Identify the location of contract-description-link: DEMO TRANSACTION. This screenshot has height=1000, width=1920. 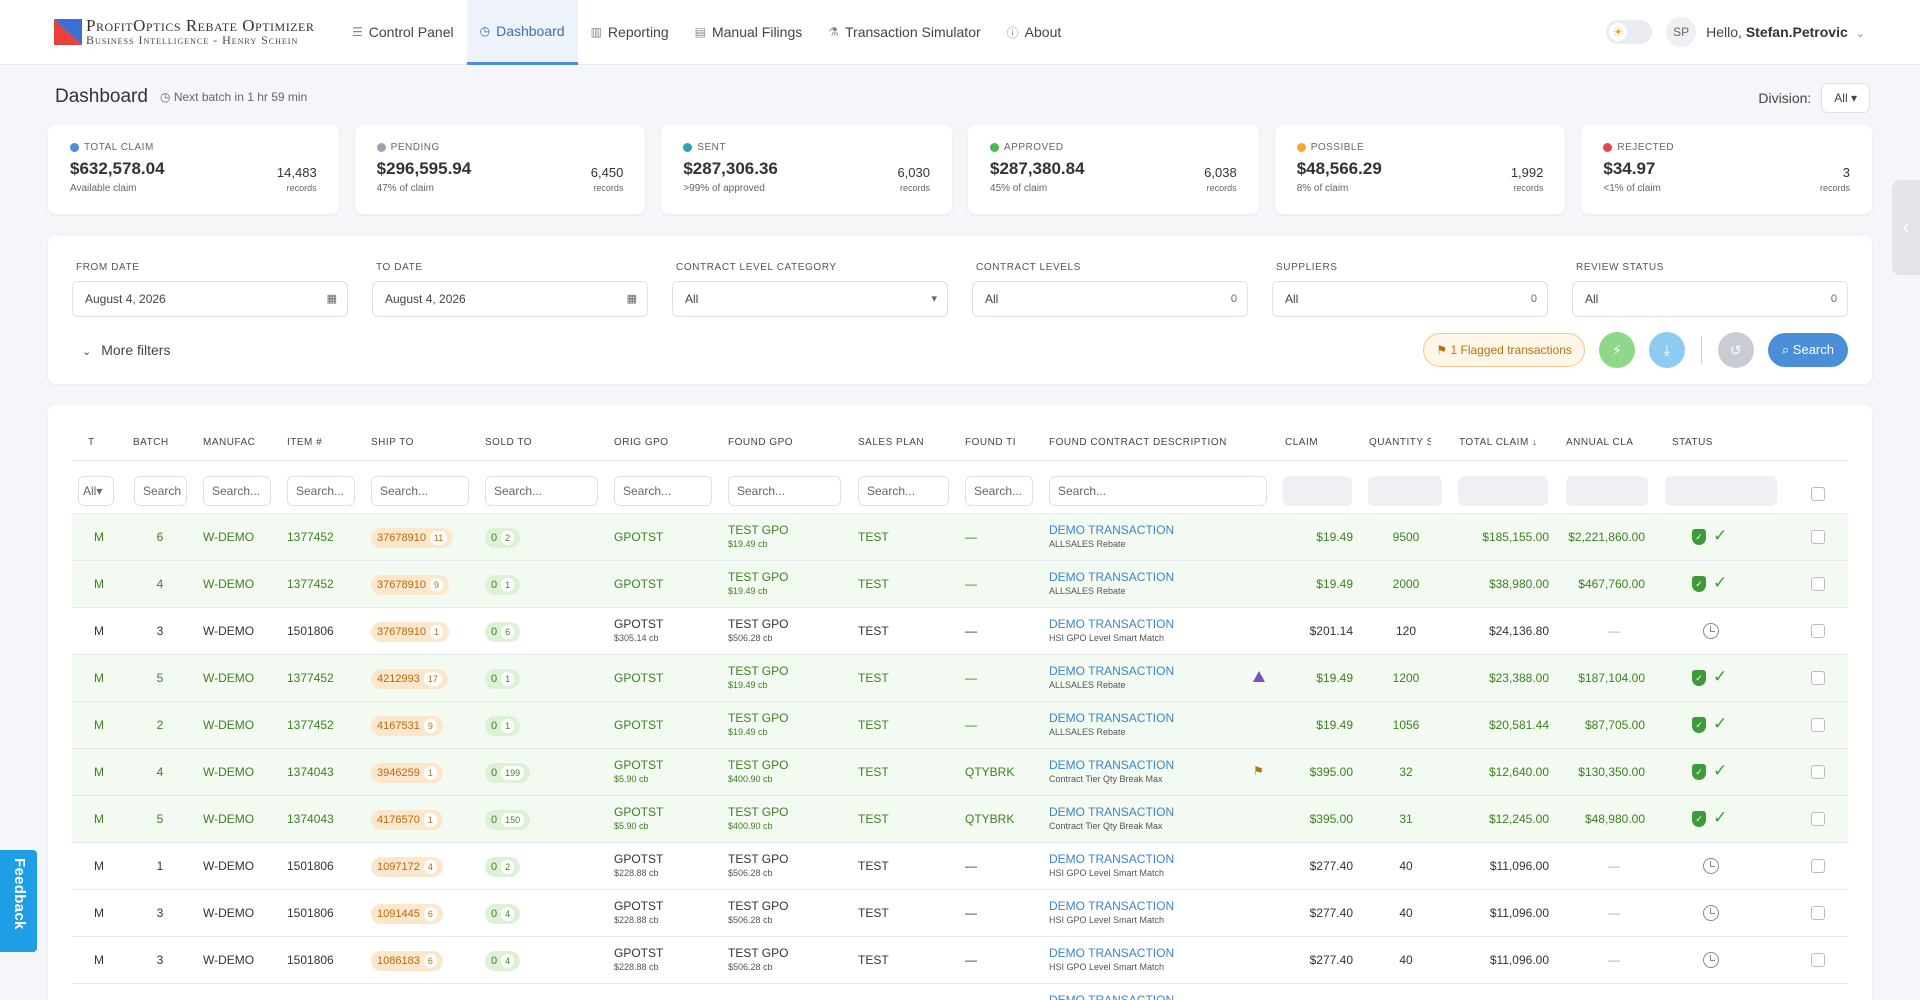
(1112, 996).